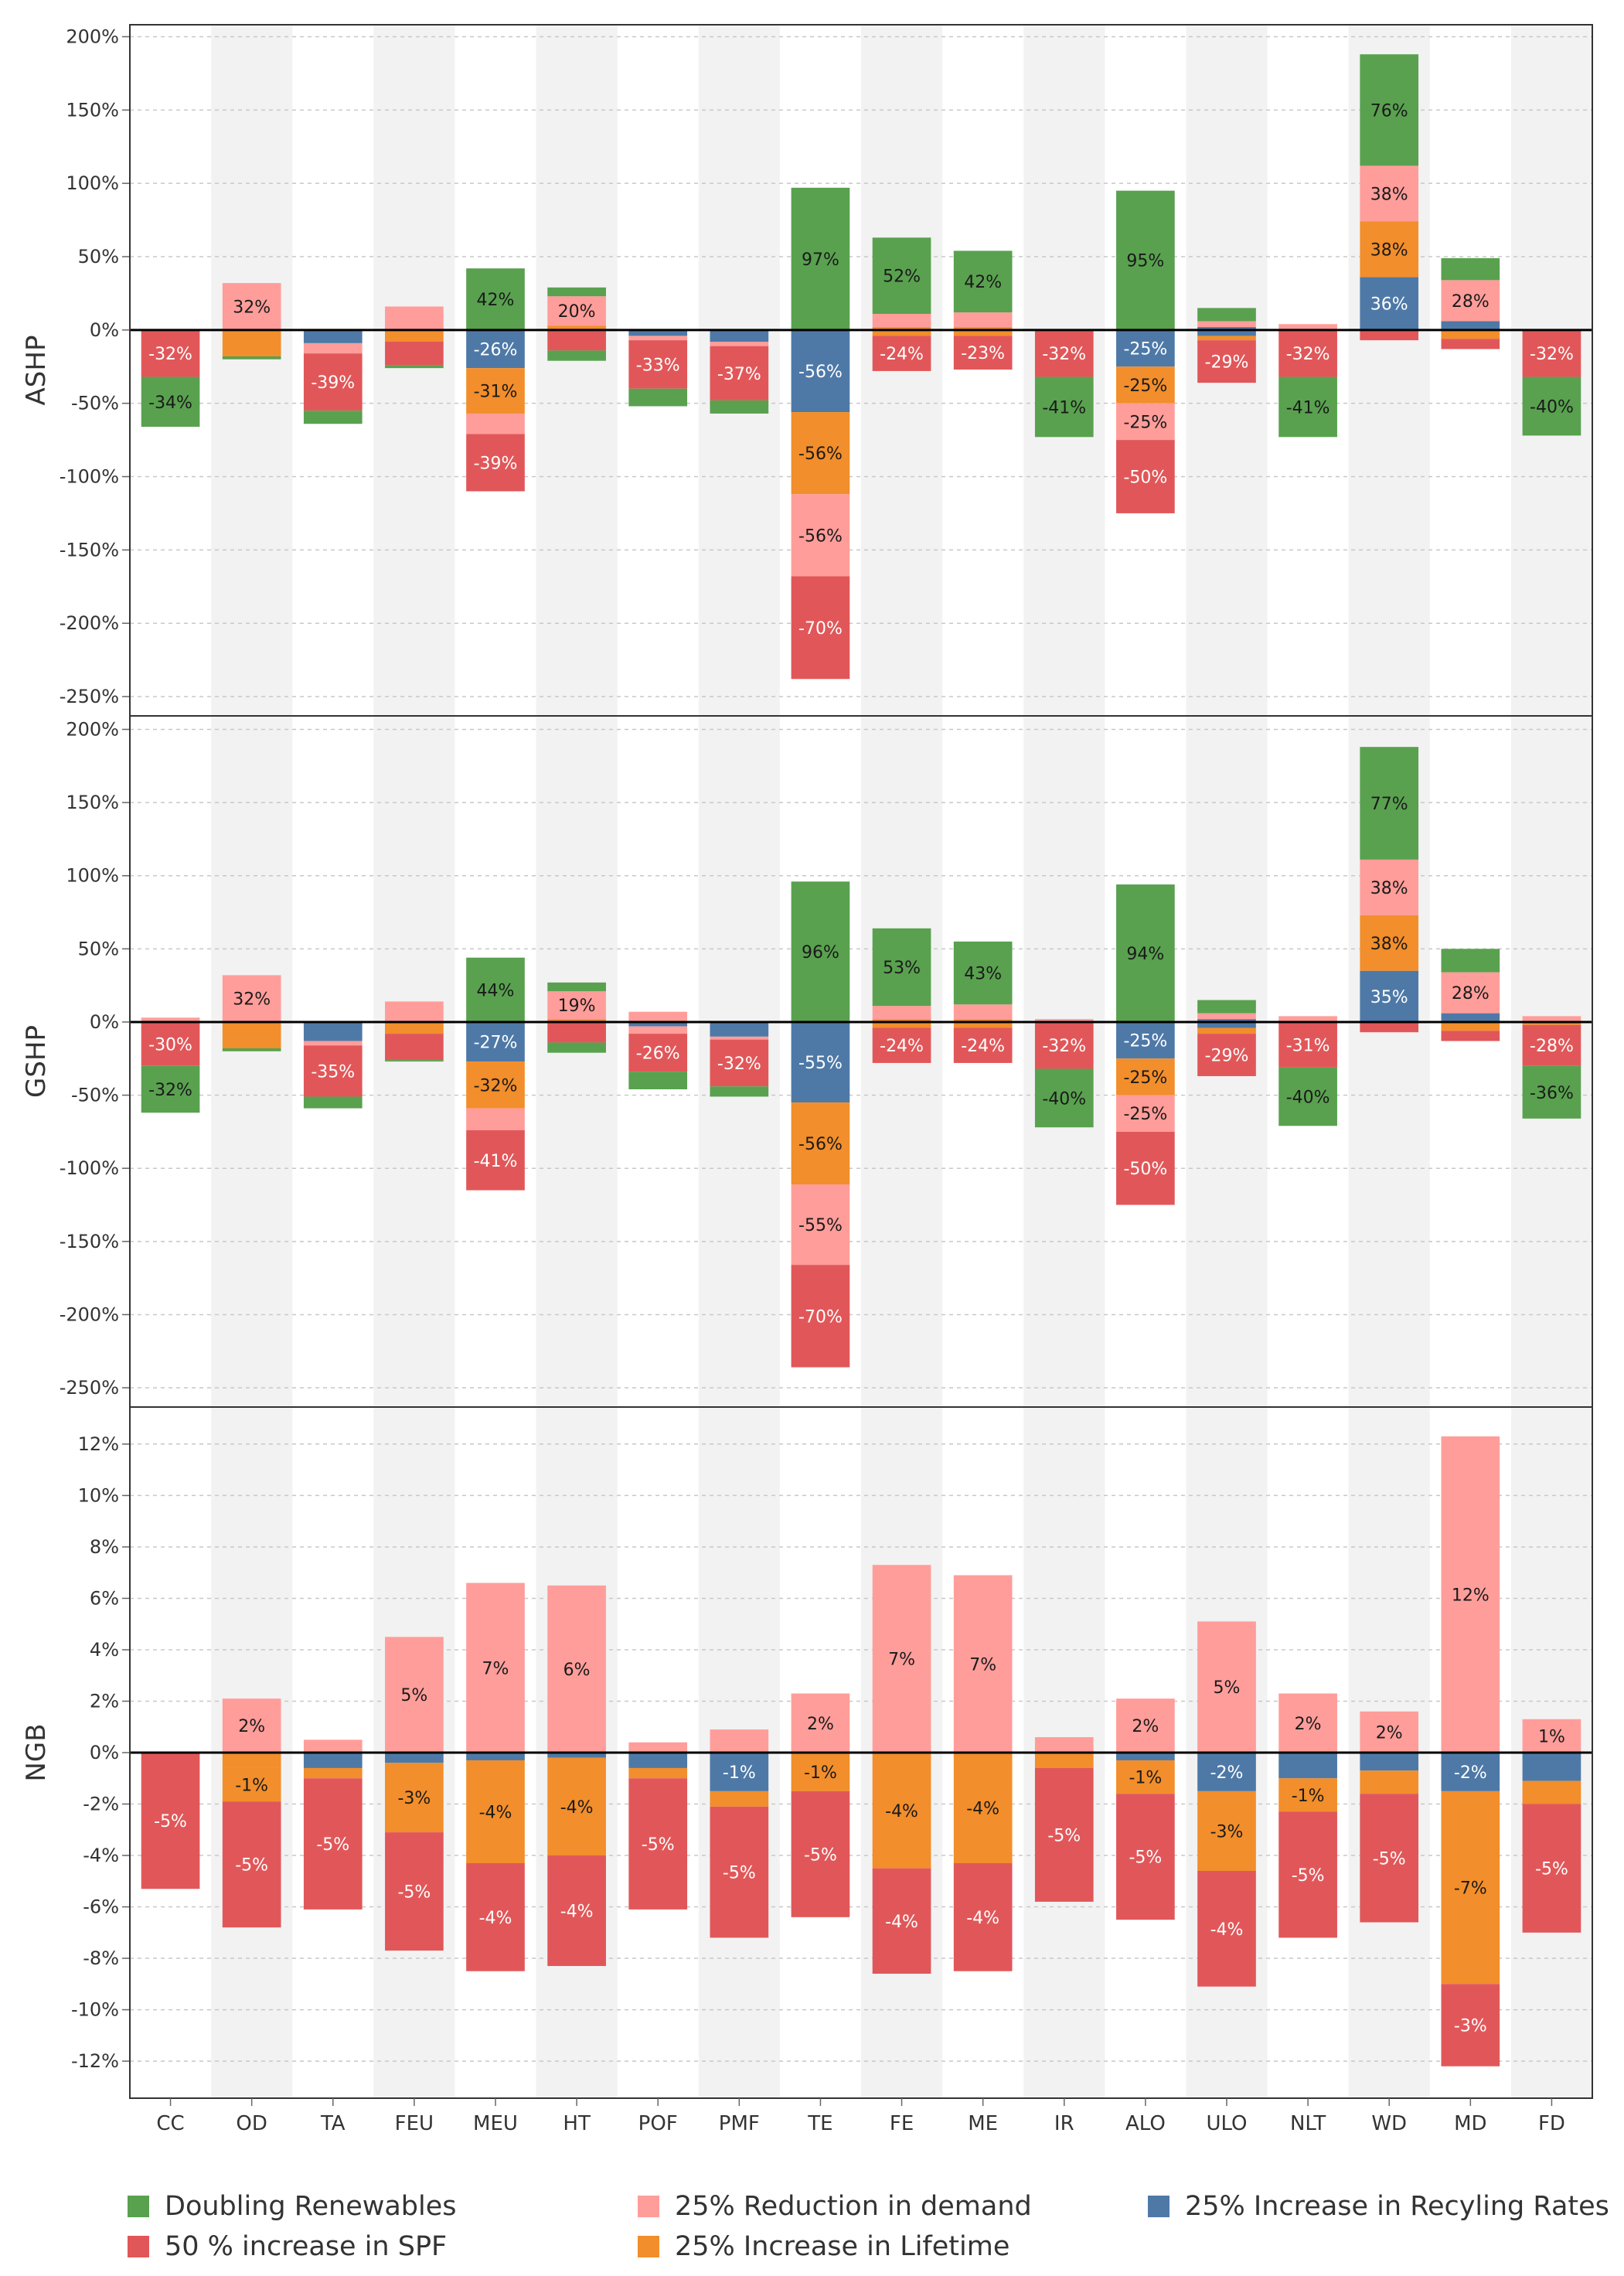 The width and height of the screenshot is (1624, 2276). Describe the element at coordinates (92, 110) in the screenshot. I see `y-tick-label: 150%` at that location.